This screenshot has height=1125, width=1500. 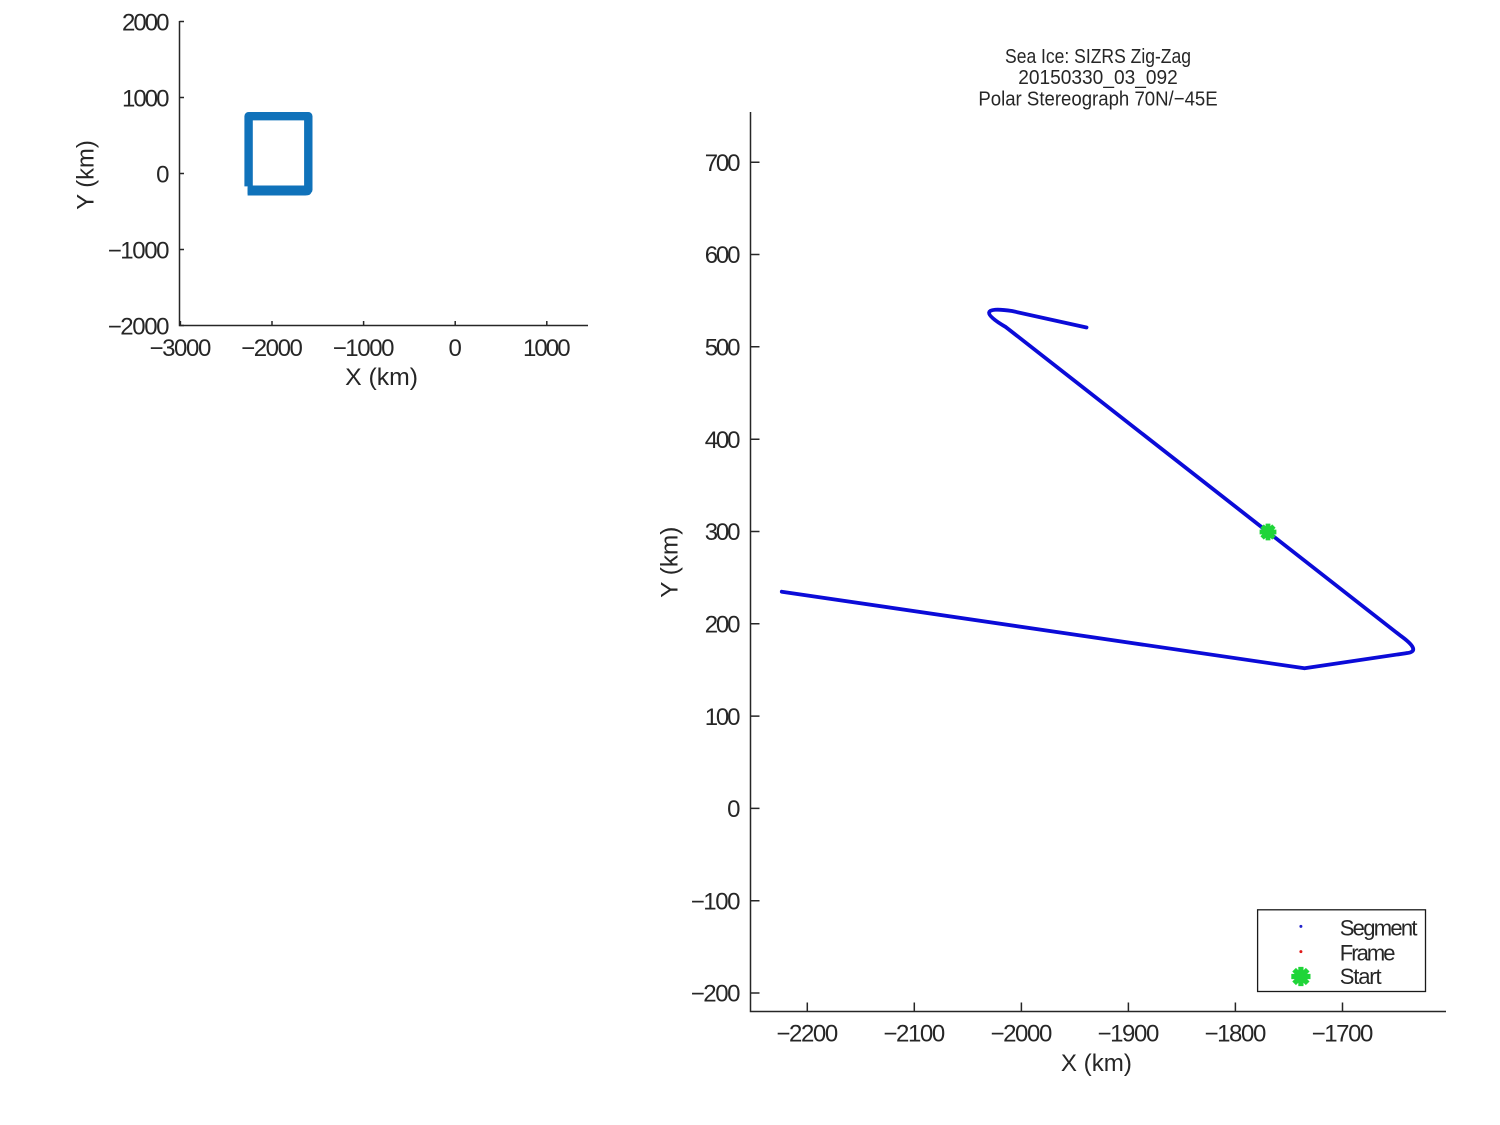 What do you see at coordinates (1097, 99) in the screenshot?
I see `svg-text: Polar Stereograph 70N/−45E` at bounding box center [1097, 99].